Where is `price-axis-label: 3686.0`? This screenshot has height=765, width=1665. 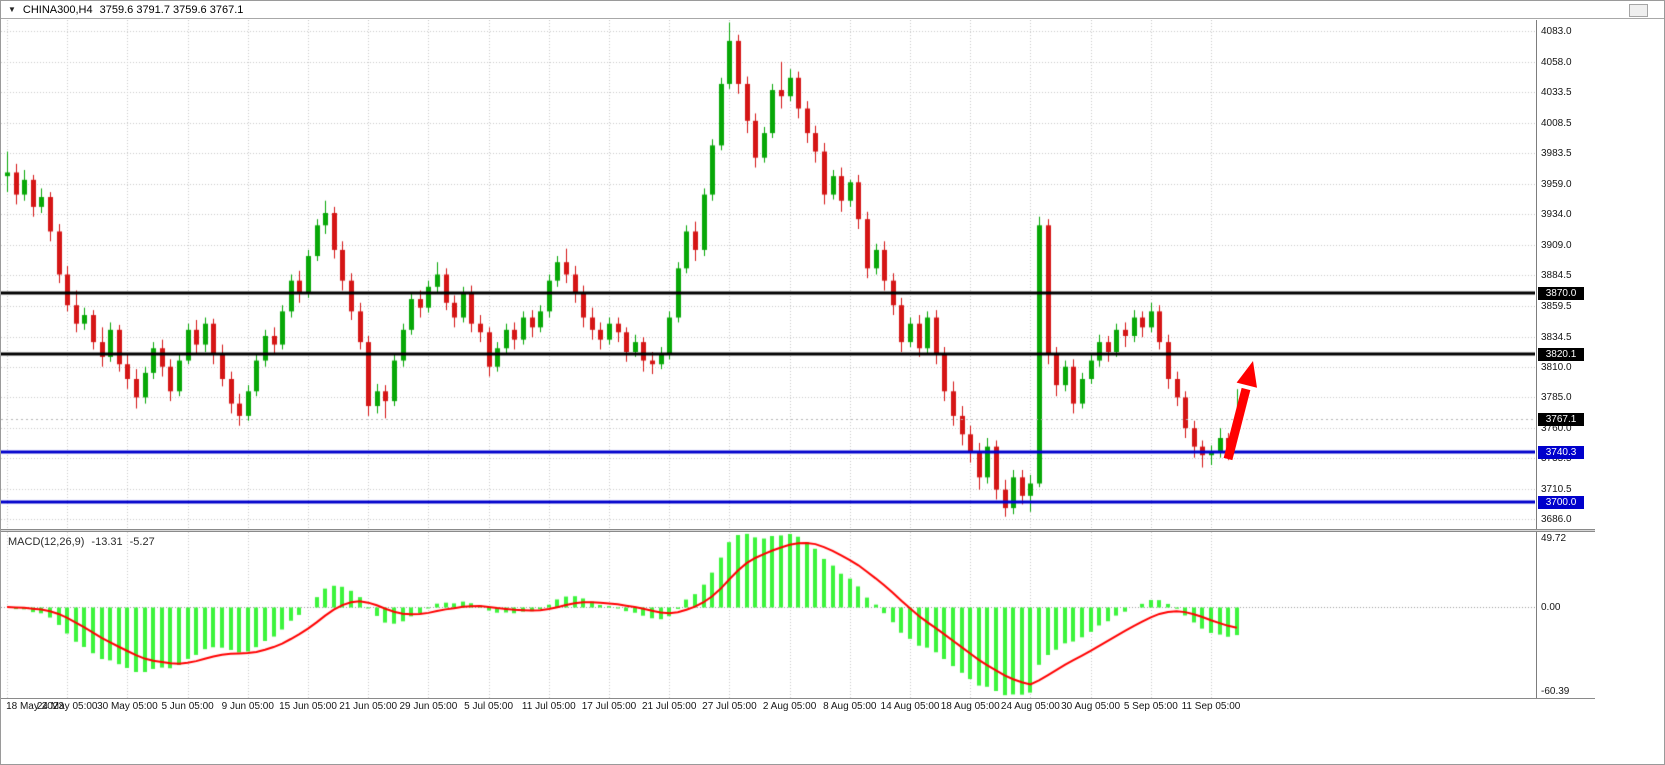
price-axis-label: 3686.0 is located at coordinates (1556, 520).